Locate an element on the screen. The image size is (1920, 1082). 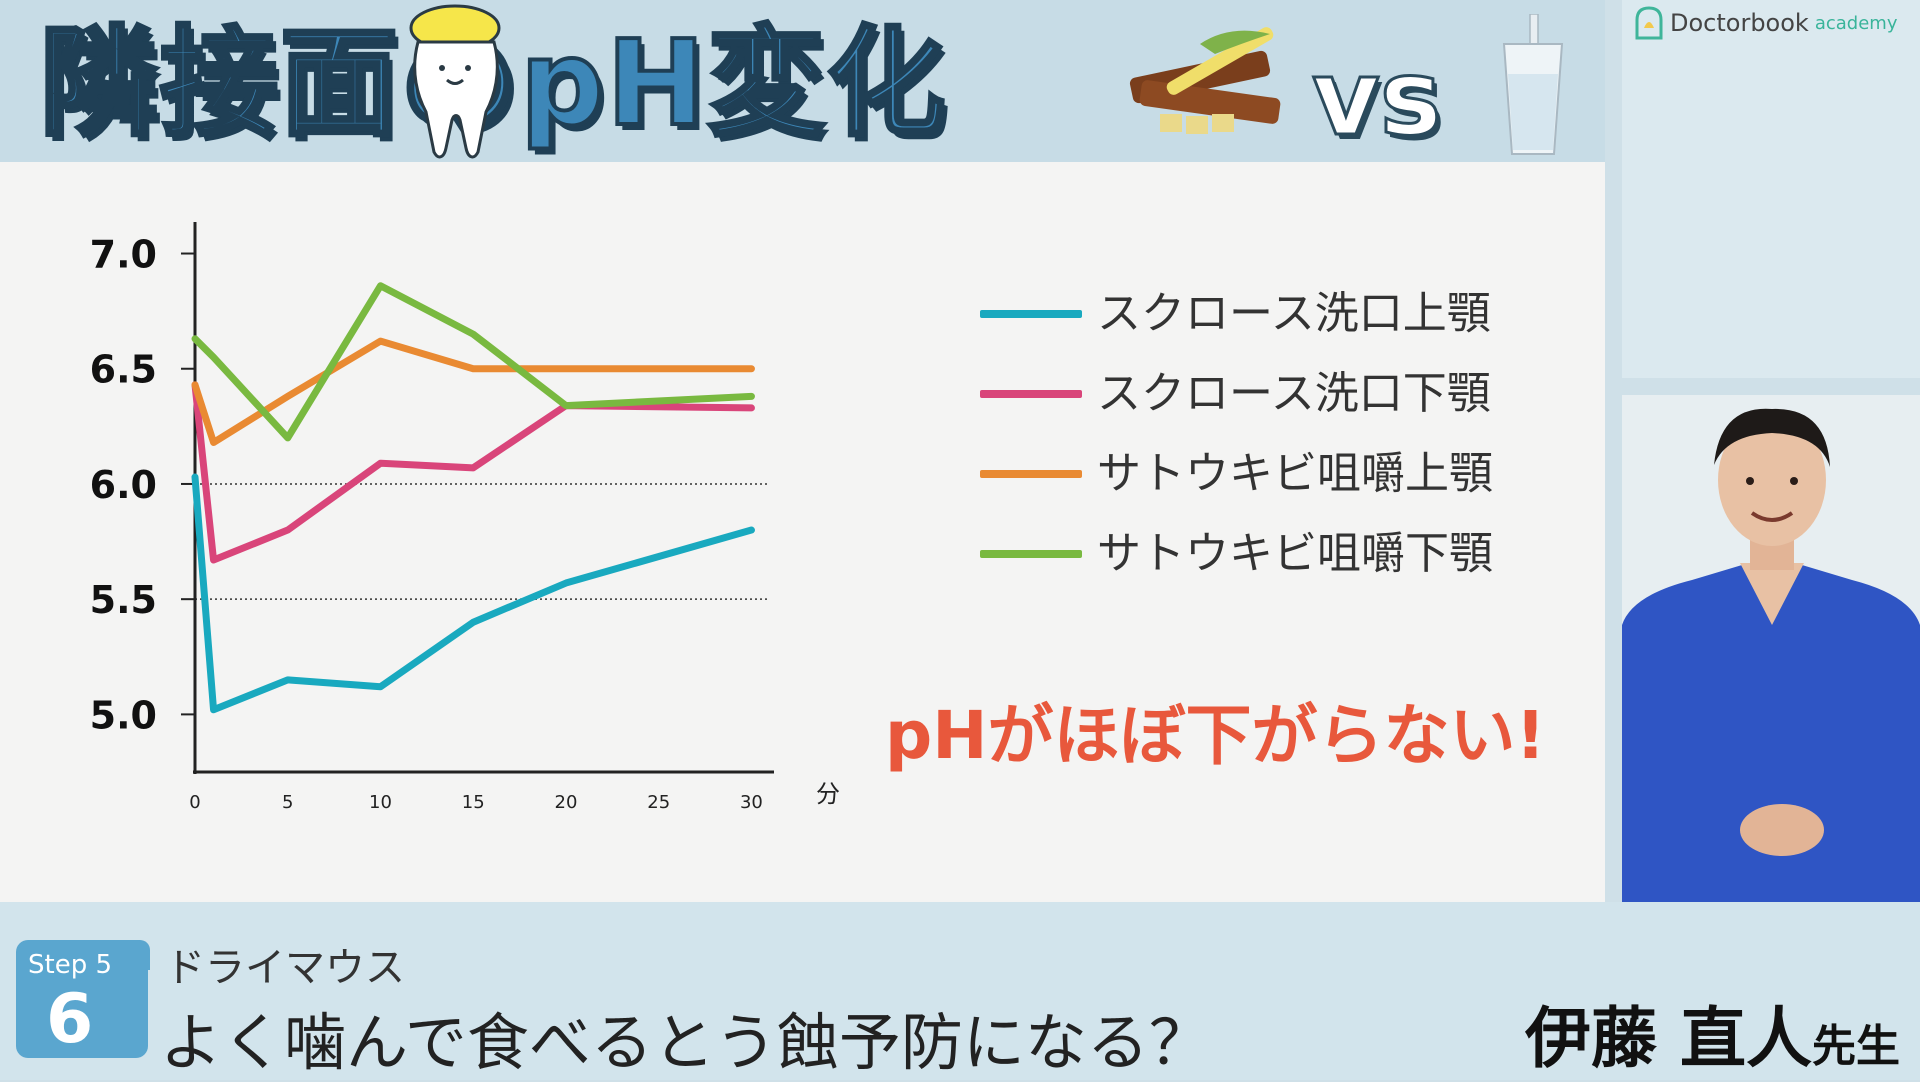
legend-label: サトウキビ咀嚼上顎 is located at coordinates (1295, 473).